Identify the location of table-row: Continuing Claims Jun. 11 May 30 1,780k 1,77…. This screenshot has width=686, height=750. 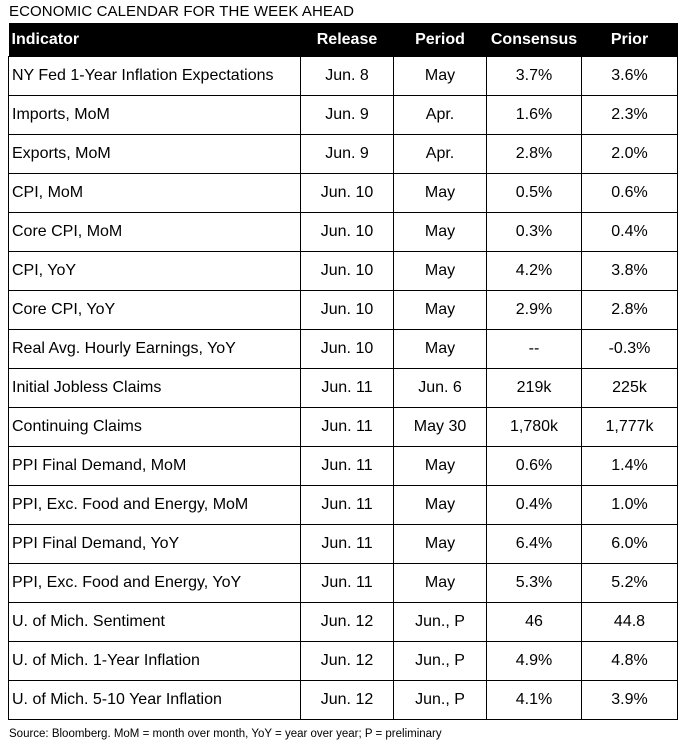
(343, 427).